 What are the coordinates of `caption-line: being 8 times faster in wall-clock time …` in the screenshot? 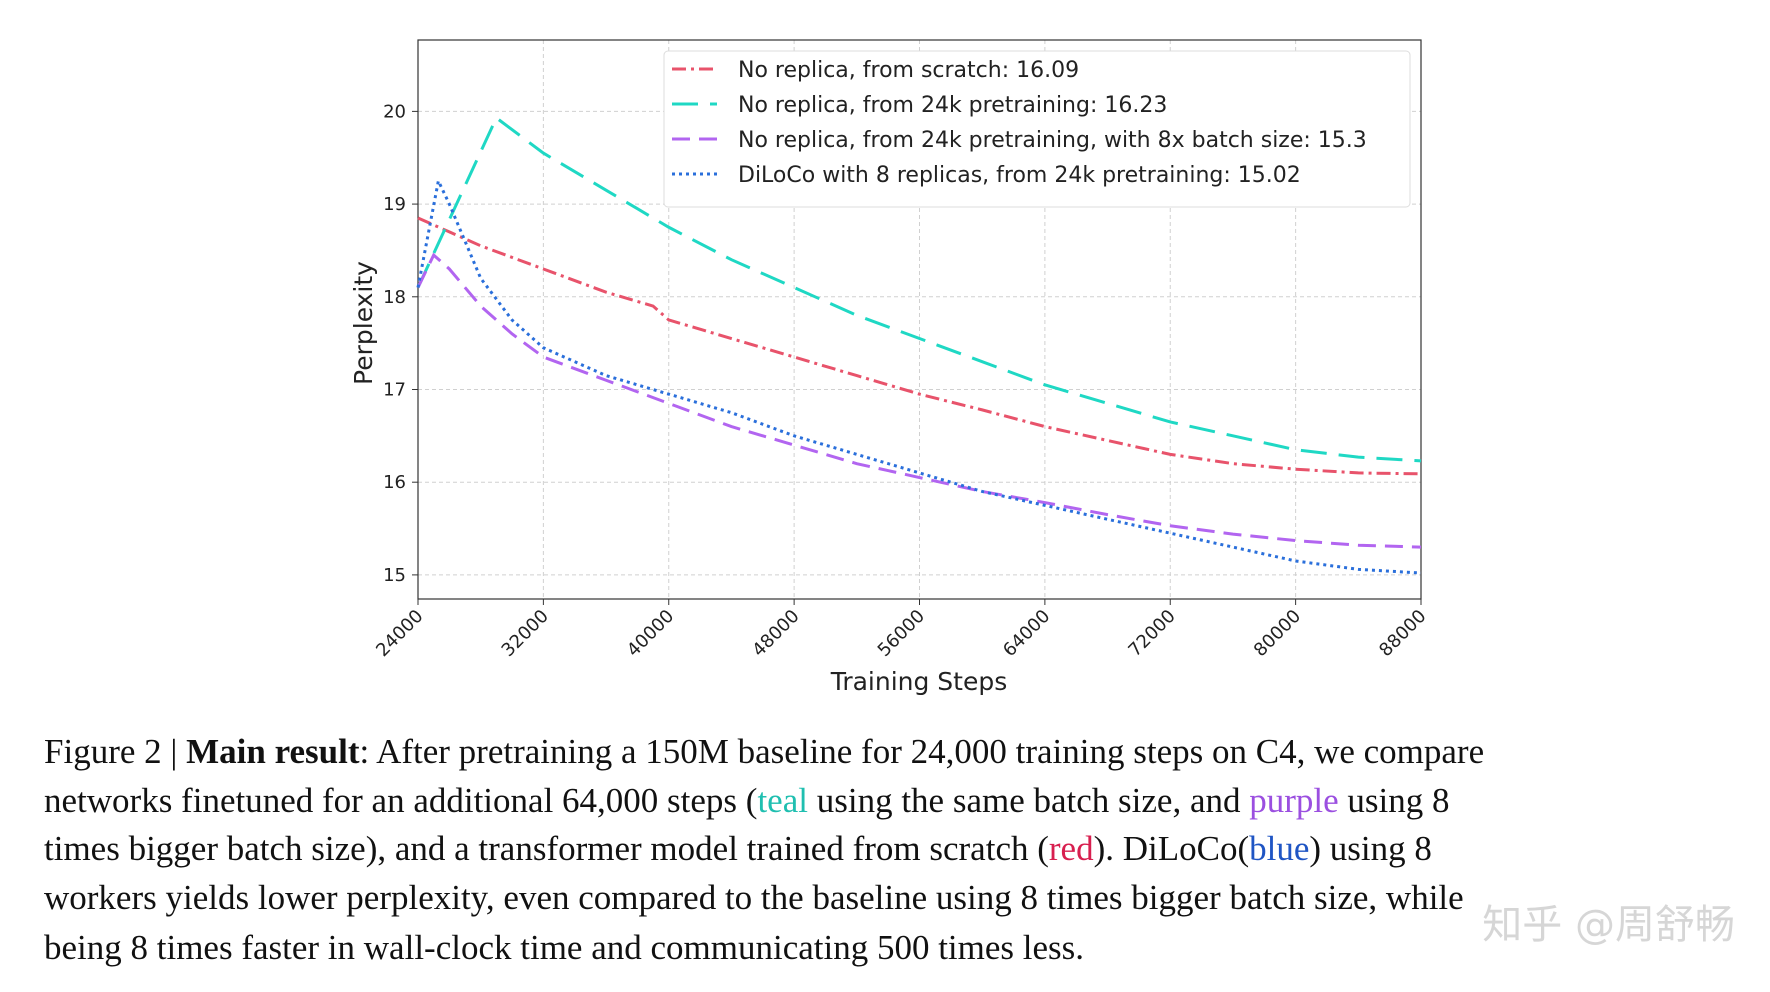 It's located at (564, 947).